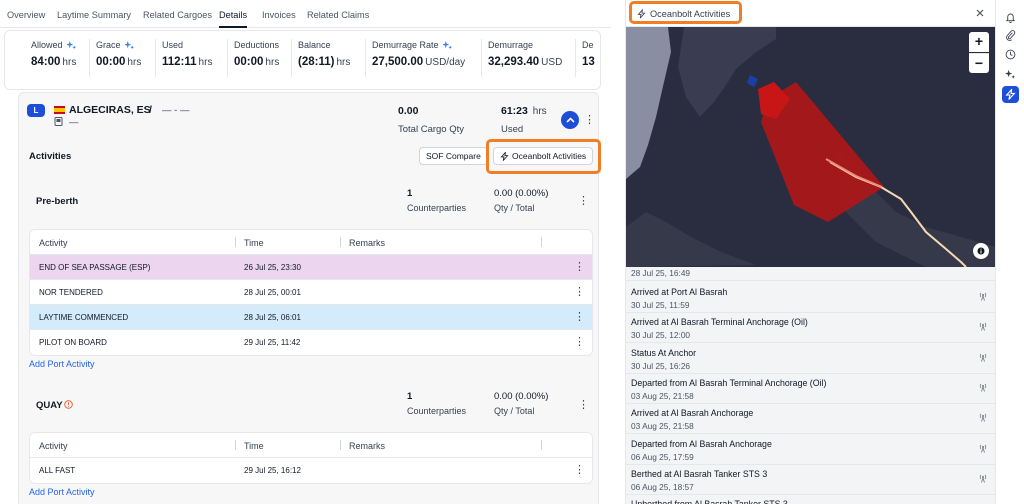  Describe the element at coordinates (549, 156) in the screenshot. I see `oceanbolt-activities-label: Oceanbolt Activities` at that location.